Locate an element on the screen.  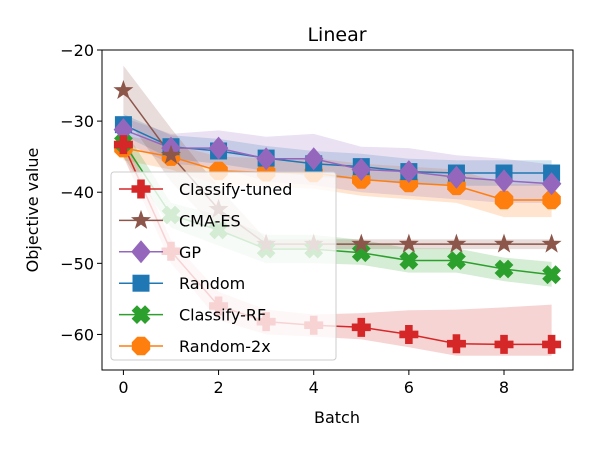
y-tick-label: −50 is located at coordinates (77, 263).